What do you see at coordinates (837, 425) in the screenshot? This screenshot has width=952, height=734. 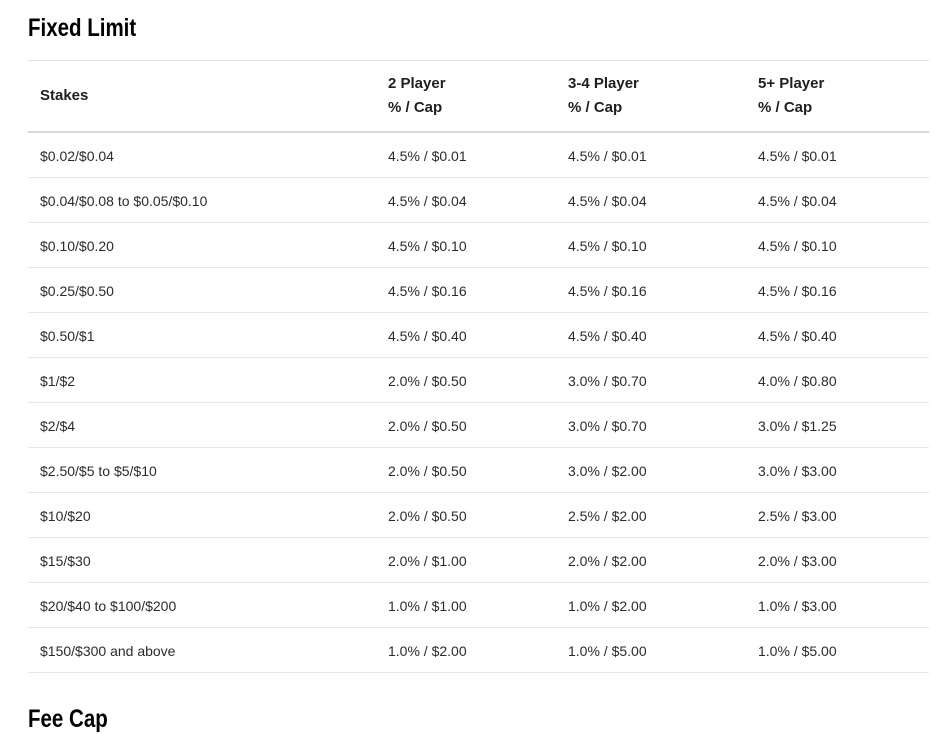 I see `rake-5-plus-player-cell: 3.0% / $1.25` at bounding box center [837, 425].